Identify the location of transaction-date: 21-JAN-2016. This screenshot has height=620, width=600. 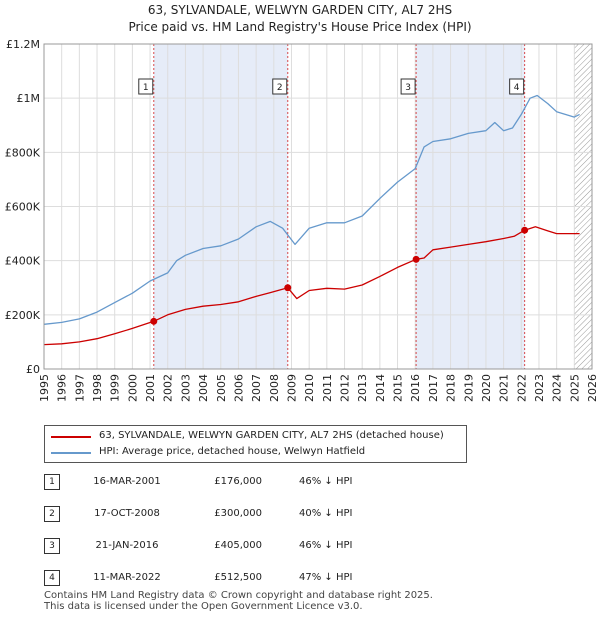
(127, 545).